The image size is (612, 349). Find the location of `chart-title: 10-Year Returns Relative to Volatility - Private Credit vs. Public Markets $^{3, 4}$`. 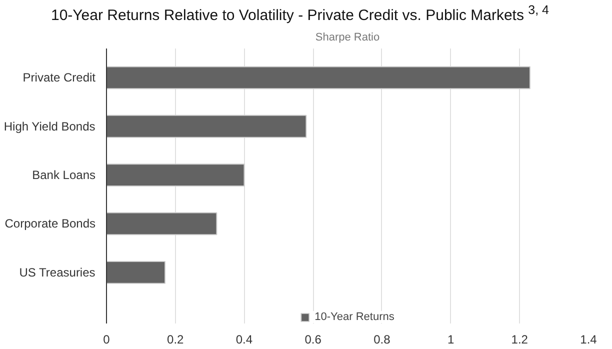

chart-title: 10-Year Returns Relative to Volatility - Private Credit vs. Public Markets $^{3, 4}$ is located at coordinates (300, 14).